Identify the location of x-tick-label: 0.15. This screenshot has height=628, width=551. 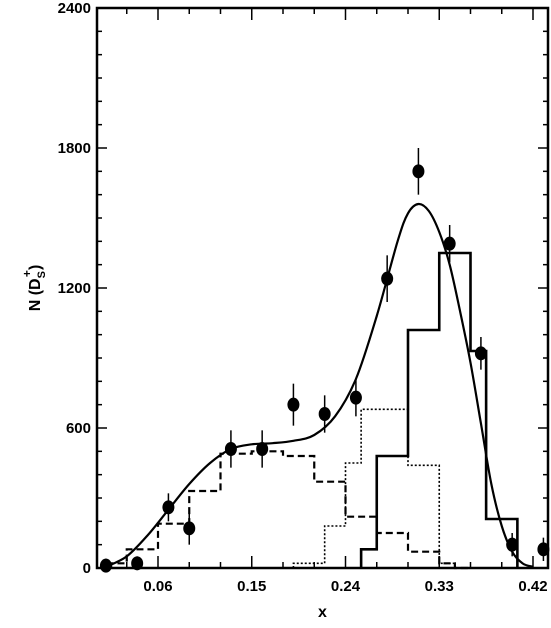
(251, 586).